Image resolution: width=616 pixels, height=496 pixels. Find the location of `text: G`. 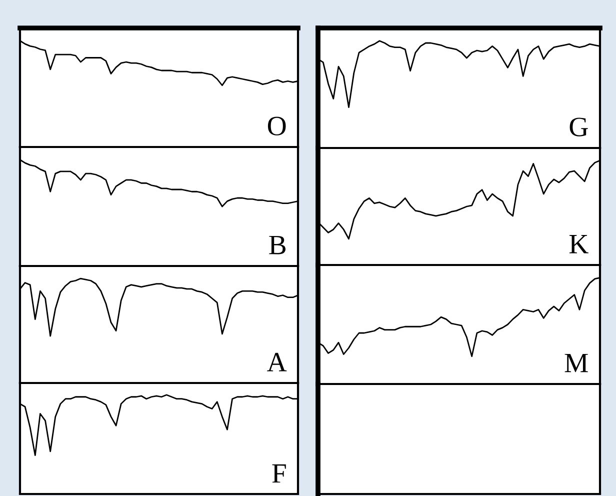

text: G is located at coordinates (579, 127).